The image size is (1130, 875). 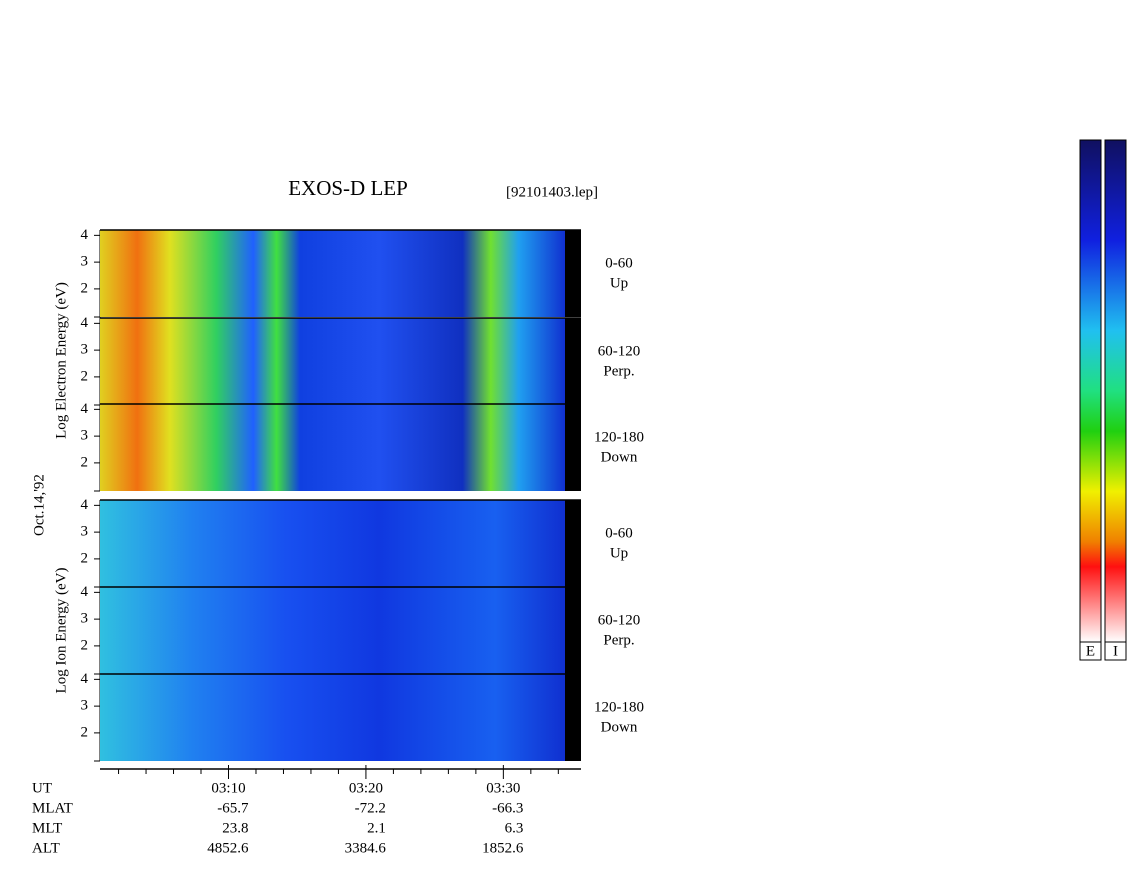 I want to click on row-value: -66.3, so click(x=507, y=808).